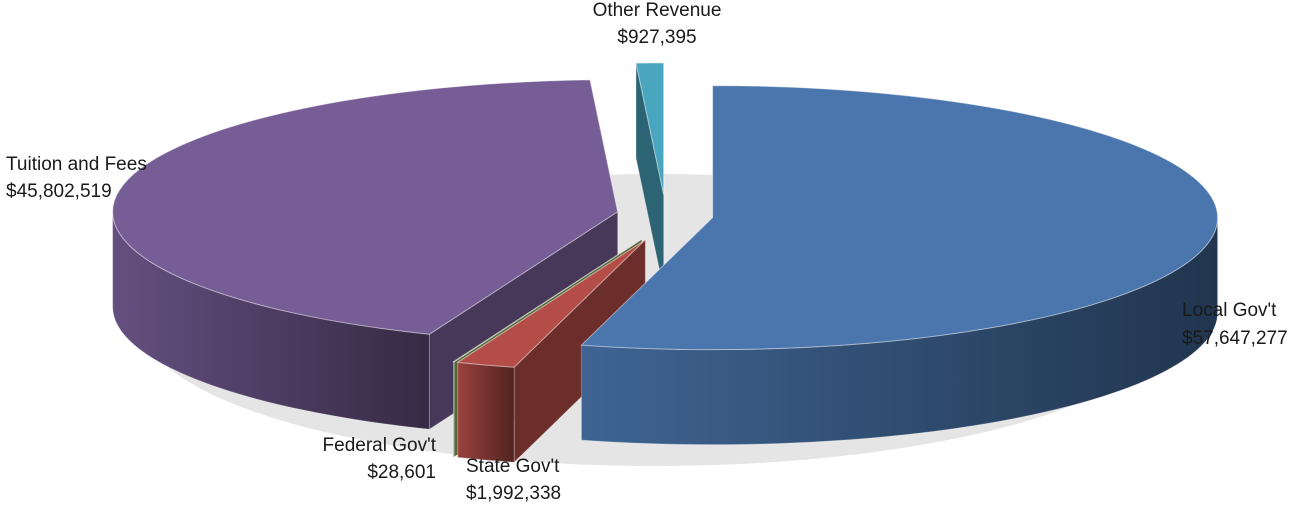  What do you see at coordinates (380, 445) in the screenshot?
I see `label-federal-gov-t-name: Federal Gov't` at bounding box center [380, 445].